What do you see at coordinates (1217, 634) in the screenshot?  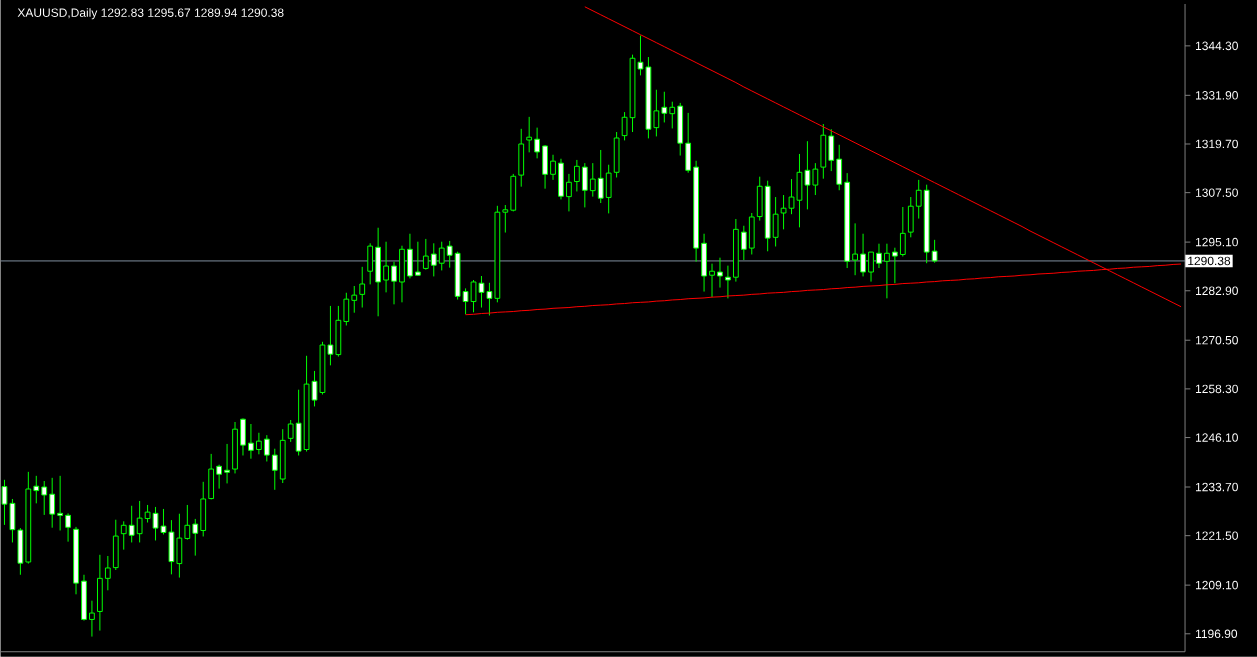 I see `y-tick-label: 1196.90` at bounding box center [1217, 634].